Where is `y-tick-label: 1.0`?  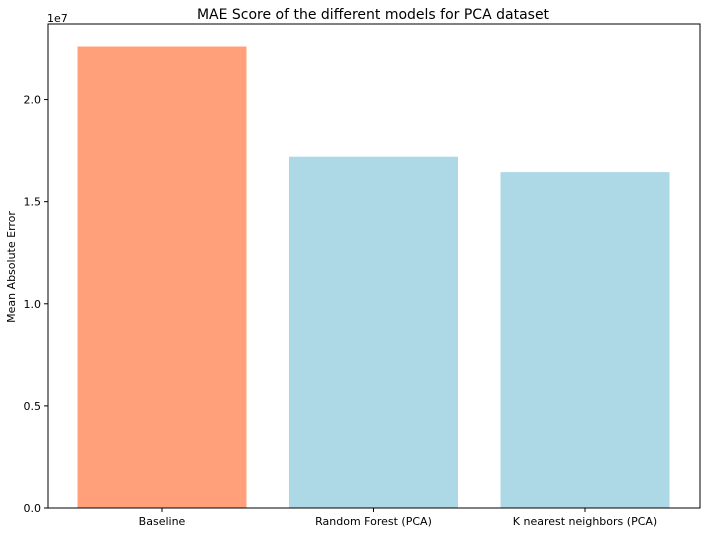
y-tick-label: 1.0 is located at coordinates (33, 304).